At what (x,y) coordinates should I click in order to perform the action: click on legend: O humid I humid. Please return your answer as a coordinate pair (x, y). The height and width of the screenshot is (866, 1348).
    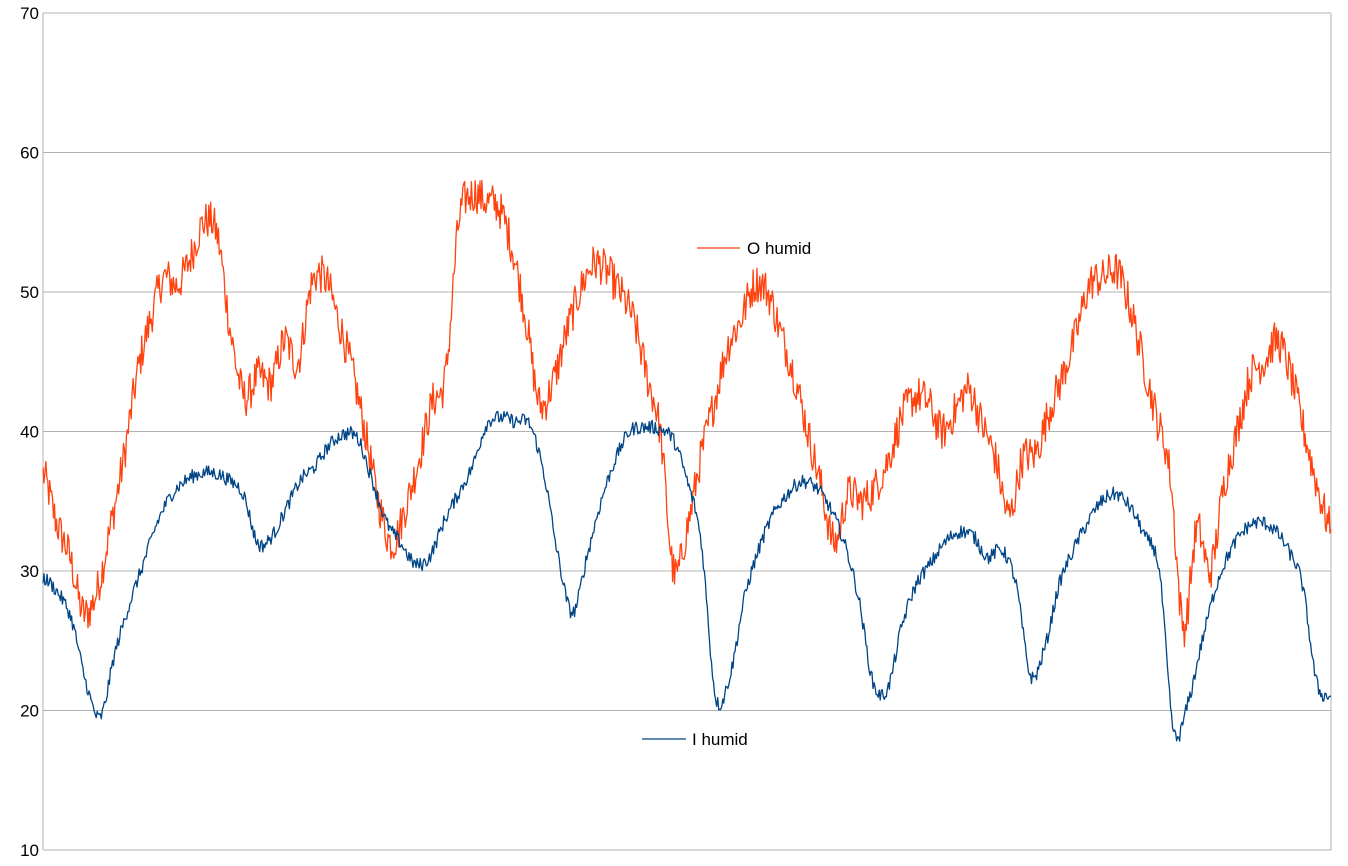
    Looking at the image, I should click on (726, 494).